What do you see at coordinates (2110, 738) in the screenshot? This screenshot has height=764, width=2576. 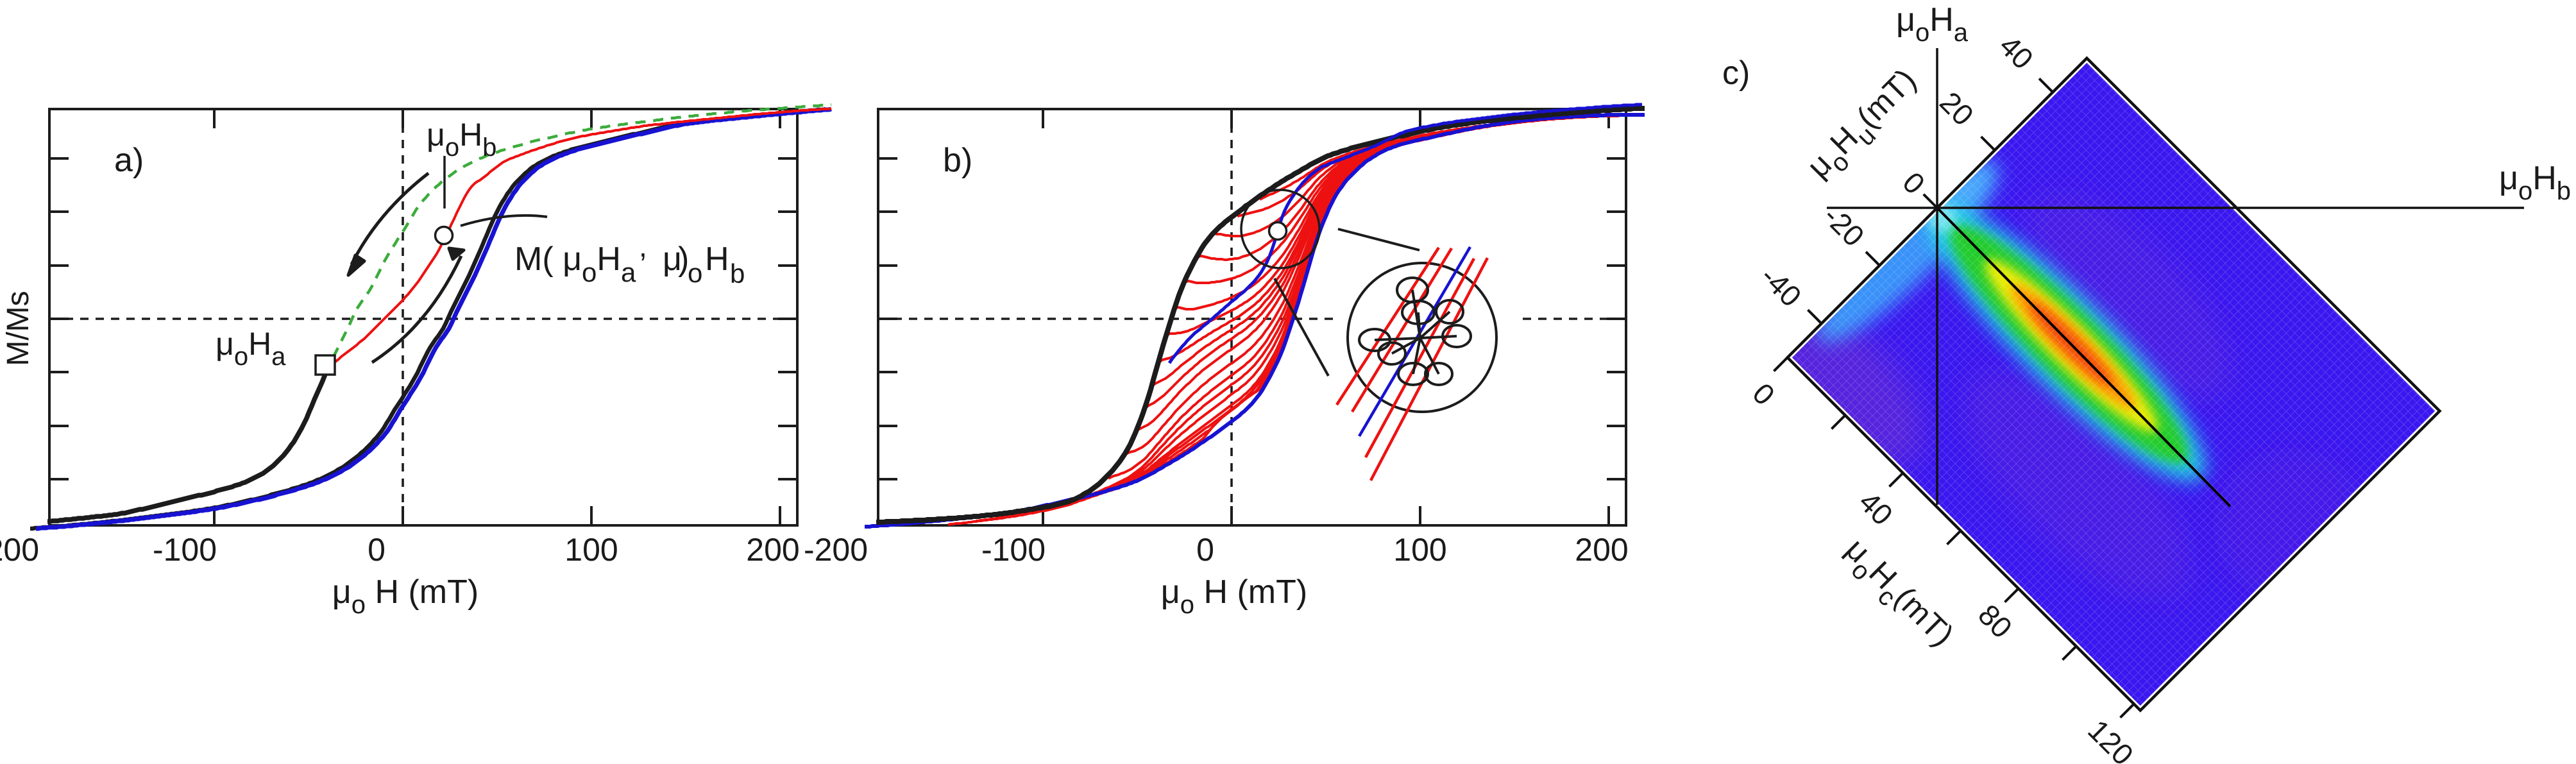 I see `svg-text: 120` at bounding box center [2110, 738].